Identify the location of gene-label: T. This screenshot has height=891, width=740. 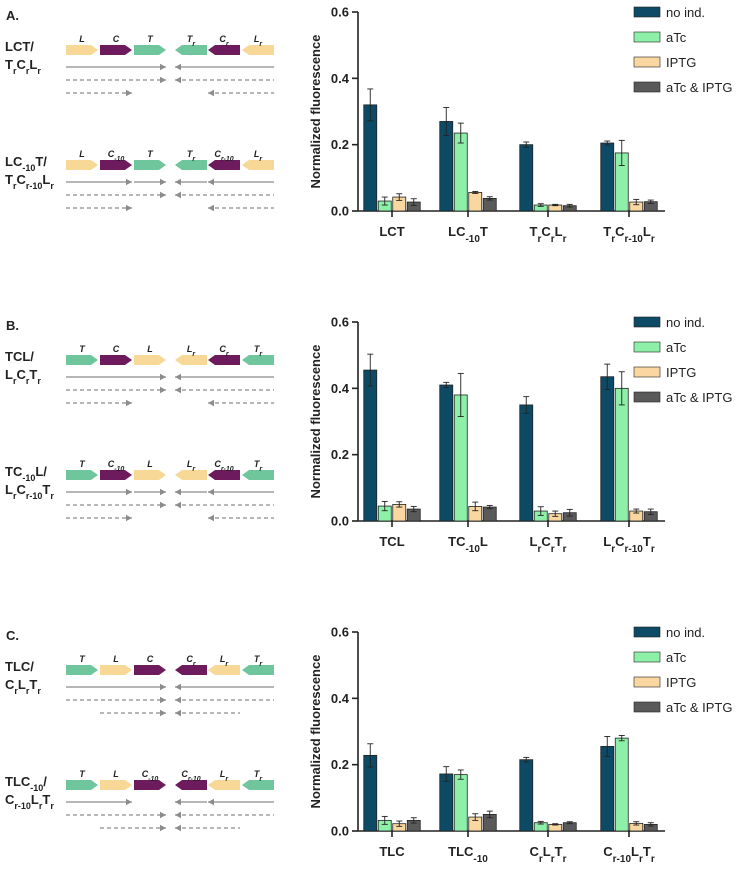
(150, 39).